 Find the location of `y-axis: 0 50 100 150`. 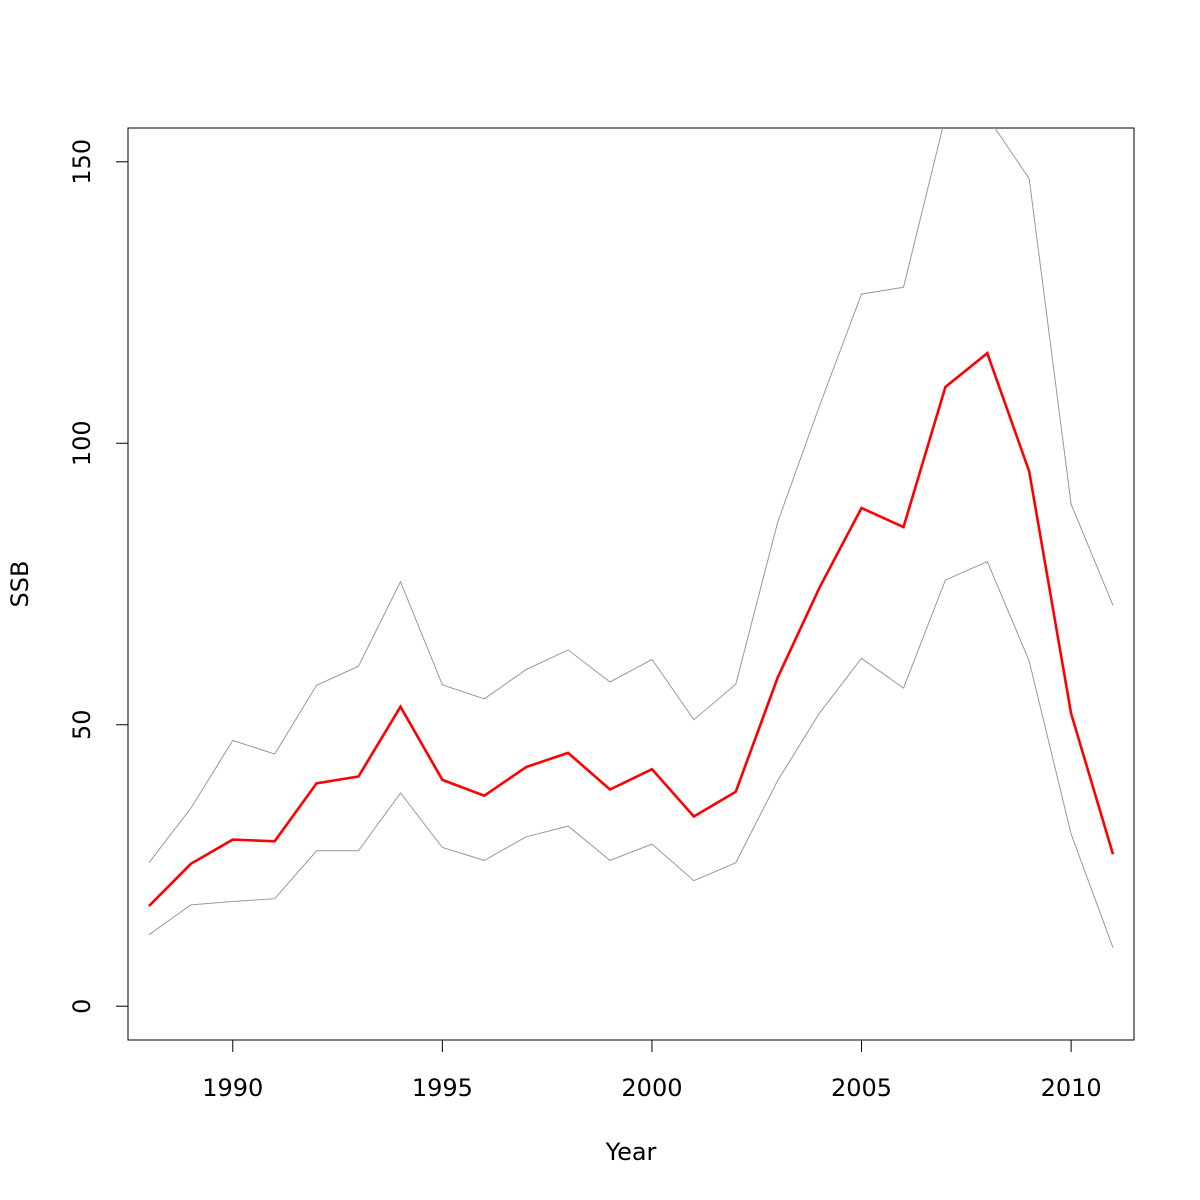

y-axis: 0 50 100 150 is located at coordinates (98, 576).